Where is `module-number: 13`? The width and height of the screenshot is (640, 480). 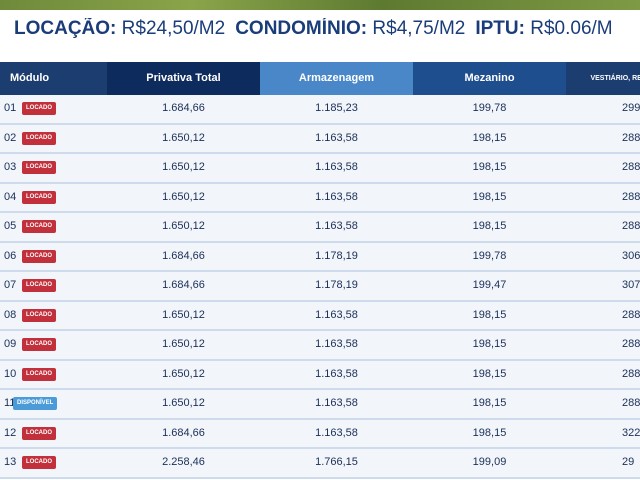
module-number: 13 is located at coordinates (10, 462).